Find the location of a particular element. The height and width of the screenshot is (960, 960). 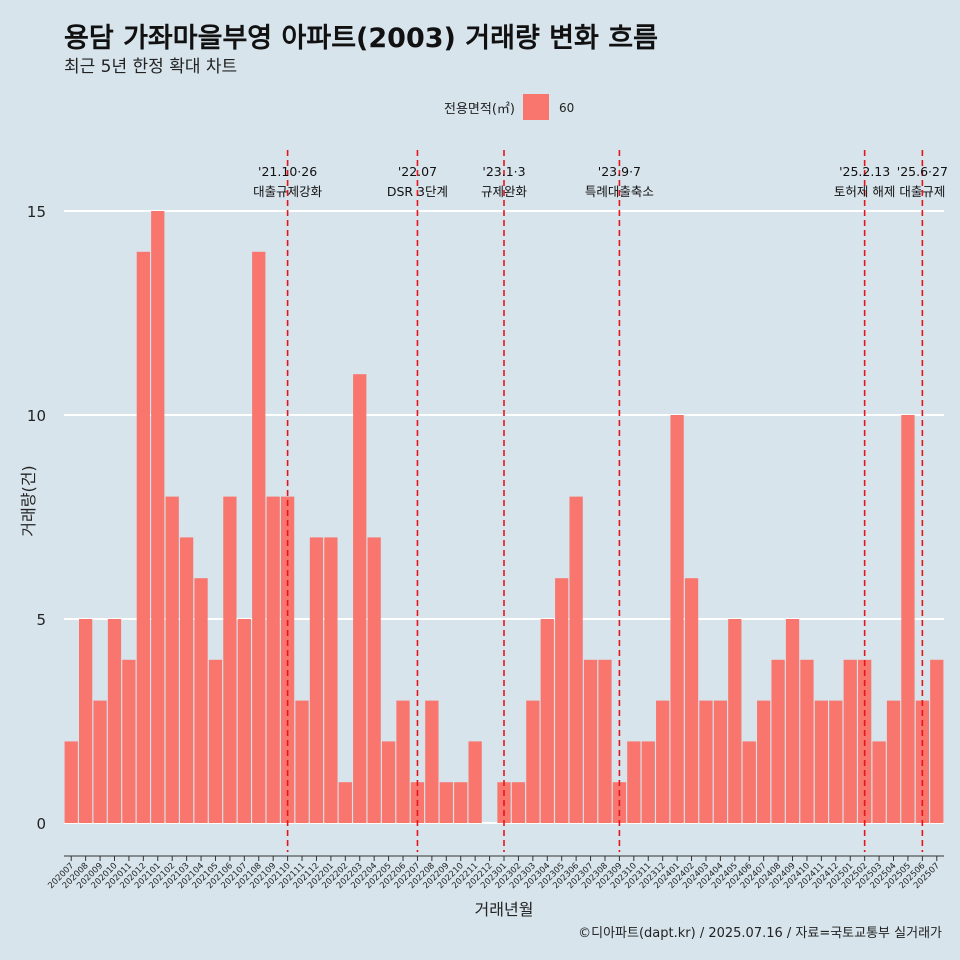

event-date-label: '25.2.13 is located at coordinates (864, 171).